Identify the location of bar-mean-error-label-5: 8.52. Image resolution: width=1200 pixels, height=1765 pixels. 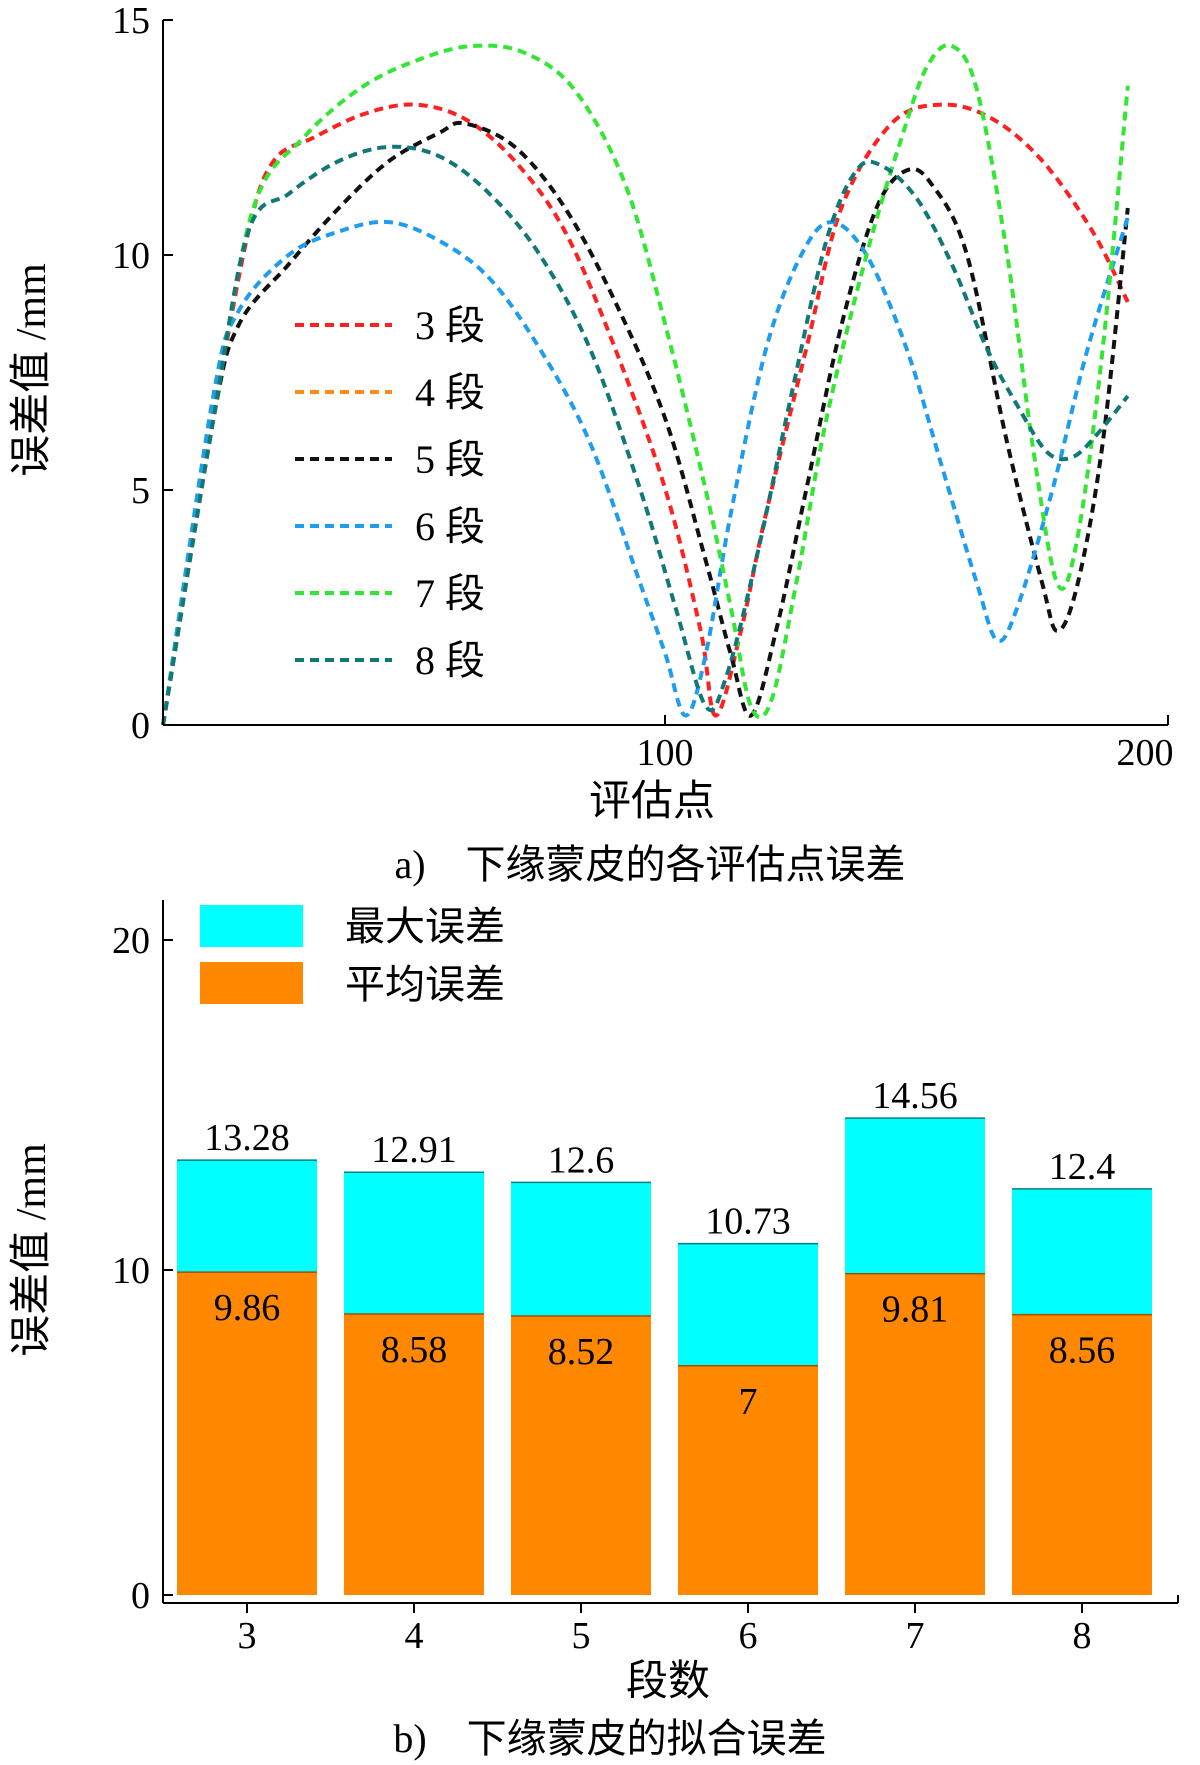
(581, 1352).